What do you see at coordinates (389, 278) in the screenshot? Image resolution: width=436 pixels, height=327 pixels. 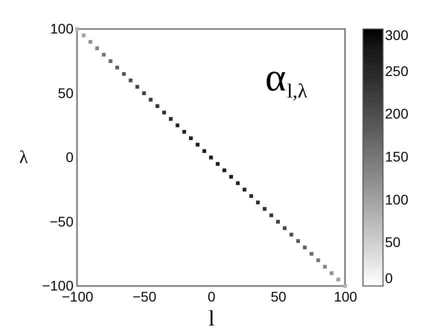 I see `color-bar-label: 0` at bounding box center [389, 278].